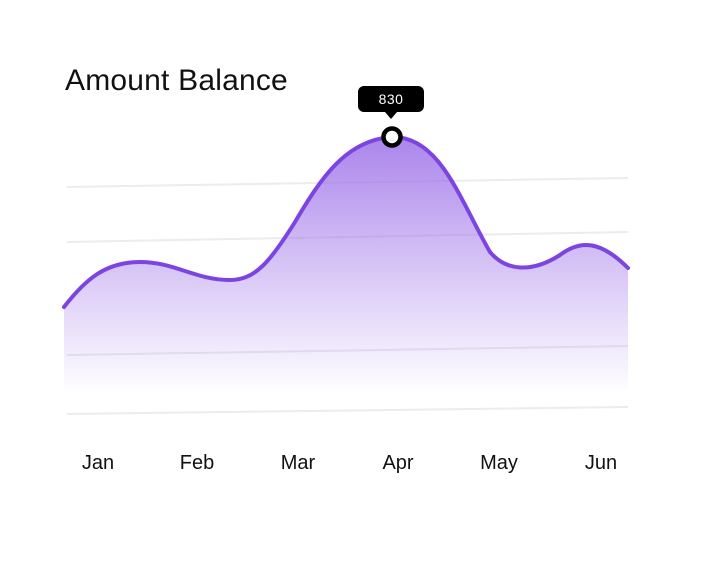  What do you see at coordinates (398, 463) in the screenshot?
I see `x-tick-label: Apr` at bounding box center [398, 463].